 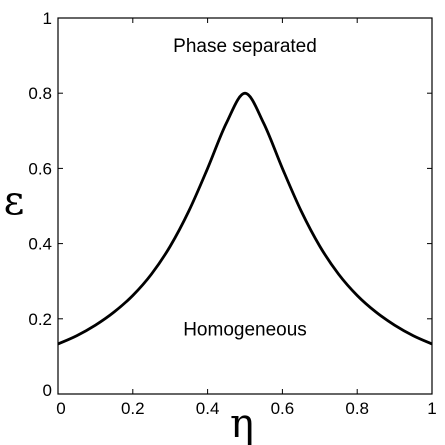 I want to click on y-tick-label: 0.4, so click(x=40, y=244).